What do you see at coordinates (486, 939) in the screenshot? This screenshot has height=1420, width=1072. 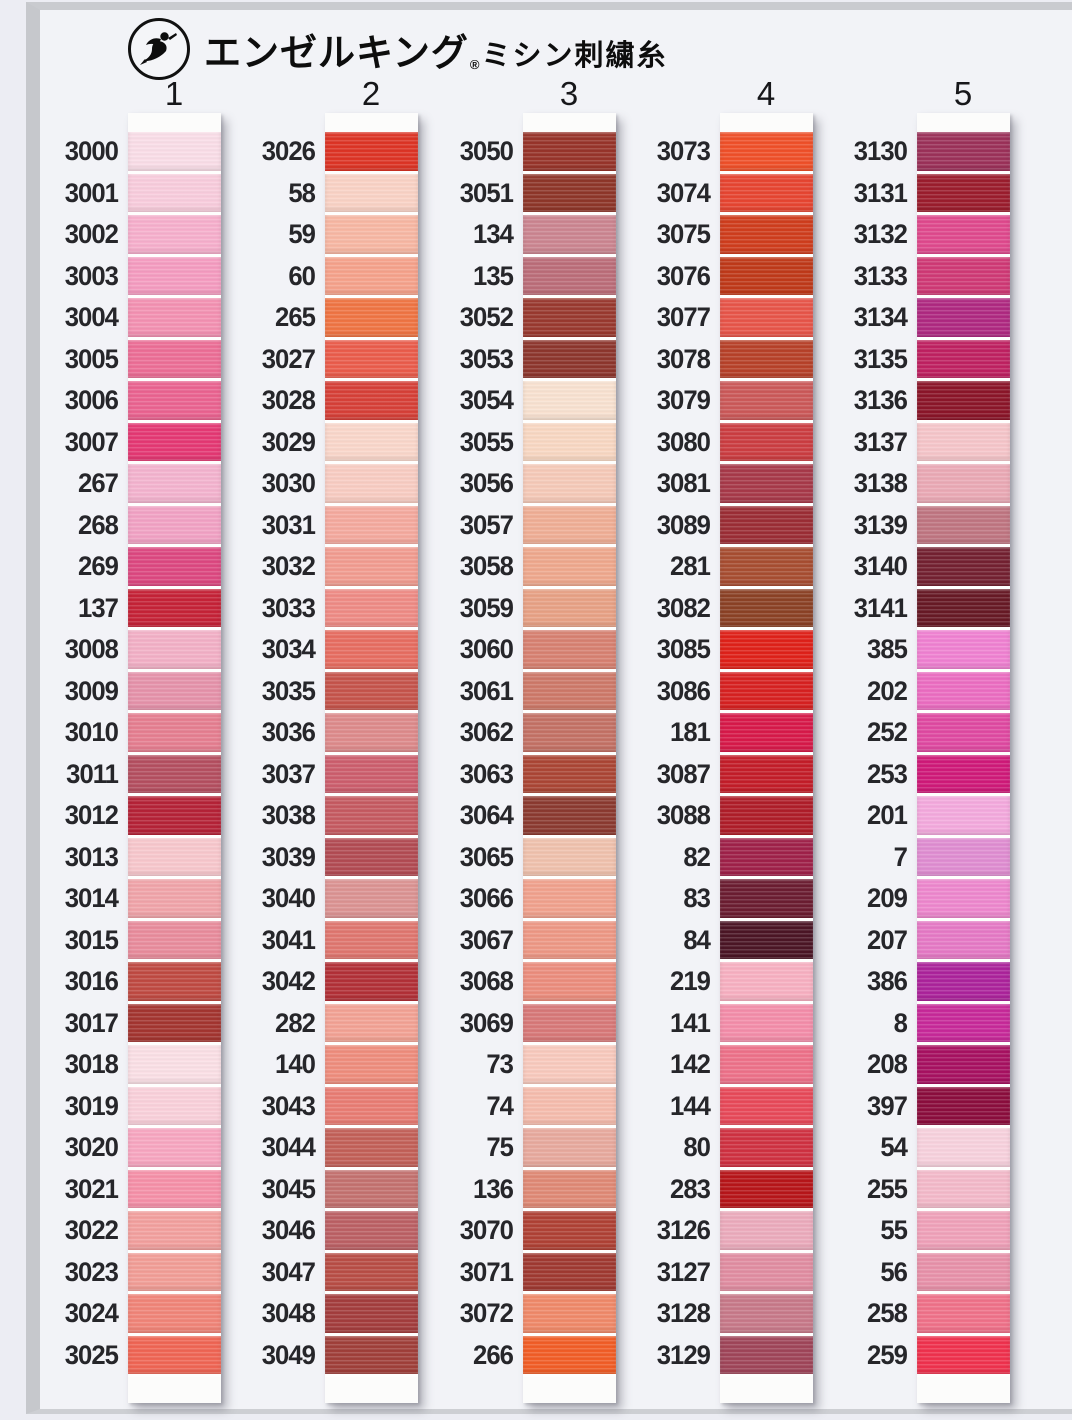 I see `thread-code-label: 3067` at bounding box center [486, 939].